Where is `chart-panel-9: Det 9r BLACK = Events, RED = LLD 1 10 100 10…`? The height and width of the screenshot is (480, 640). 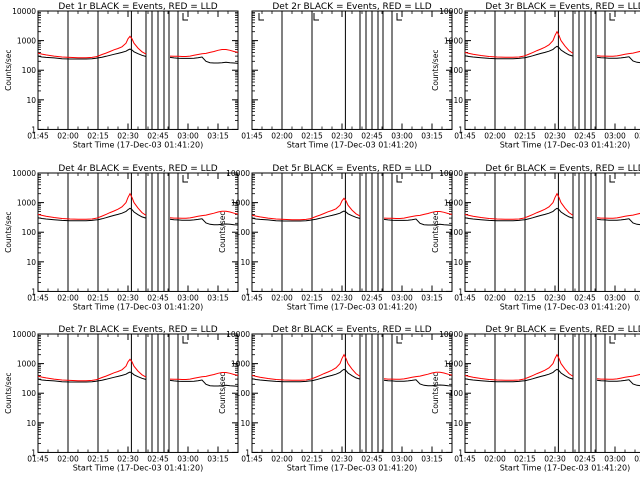
chart-panel-9: Det 9r BLACK = Events, RED = LLD 1 10 100 10… is located at coordinates (535, 398).